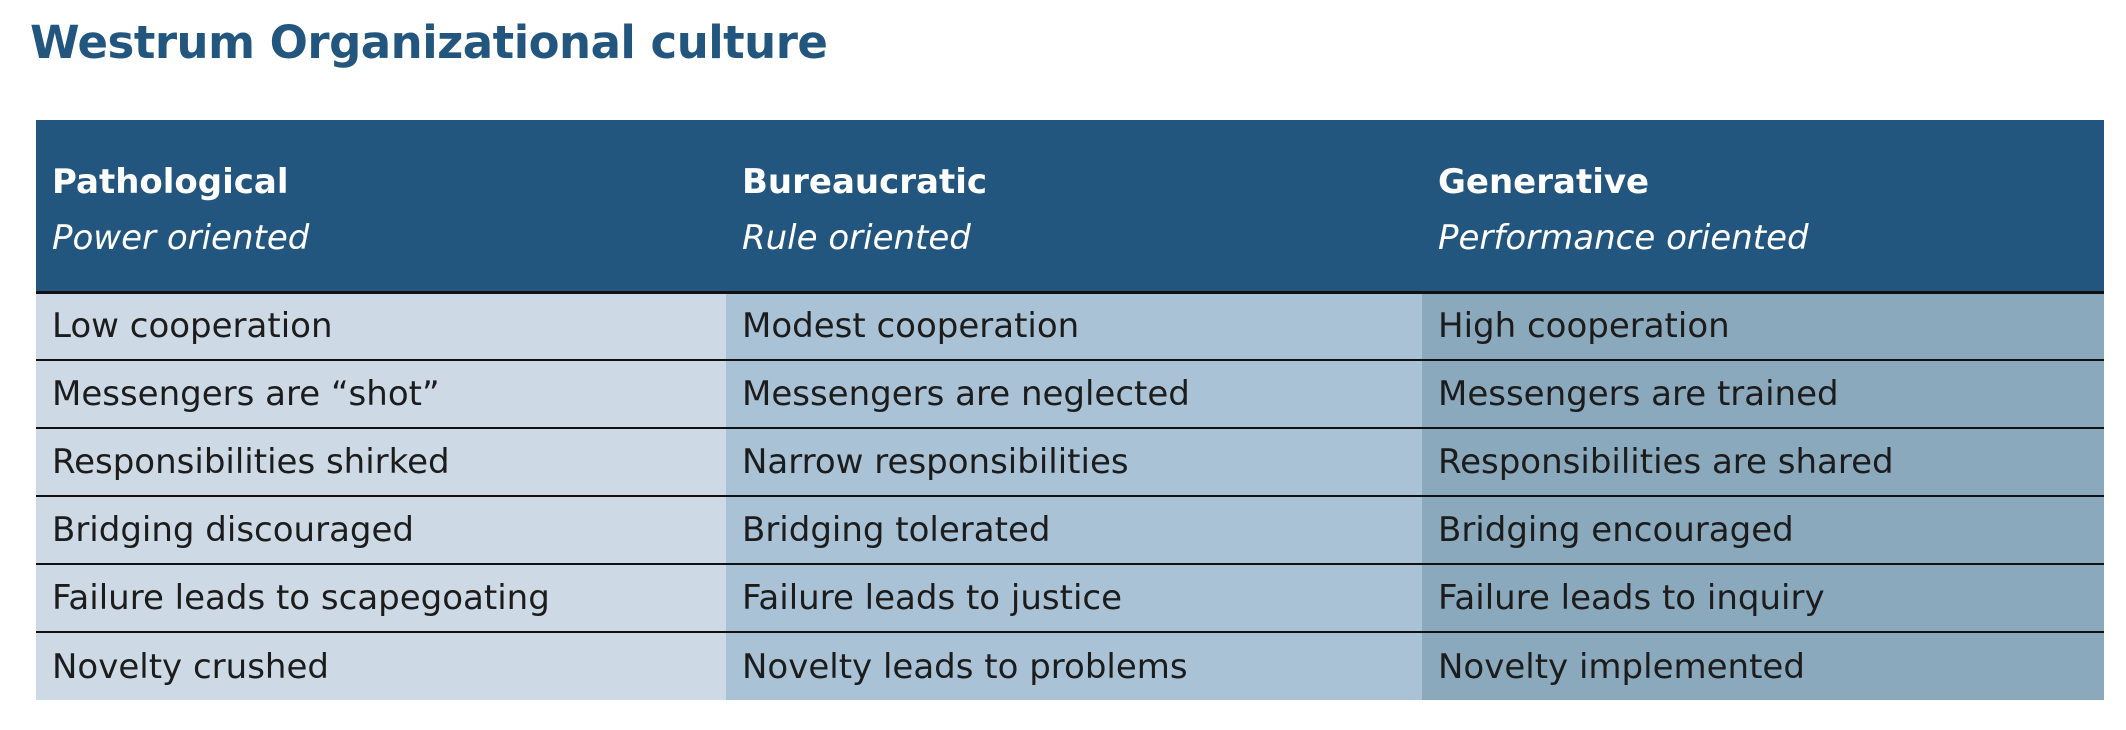  Describe the element at coordinates (1763, 462) in the screenshot. I see `cell-generative: Responsibilities are shared` at that location.